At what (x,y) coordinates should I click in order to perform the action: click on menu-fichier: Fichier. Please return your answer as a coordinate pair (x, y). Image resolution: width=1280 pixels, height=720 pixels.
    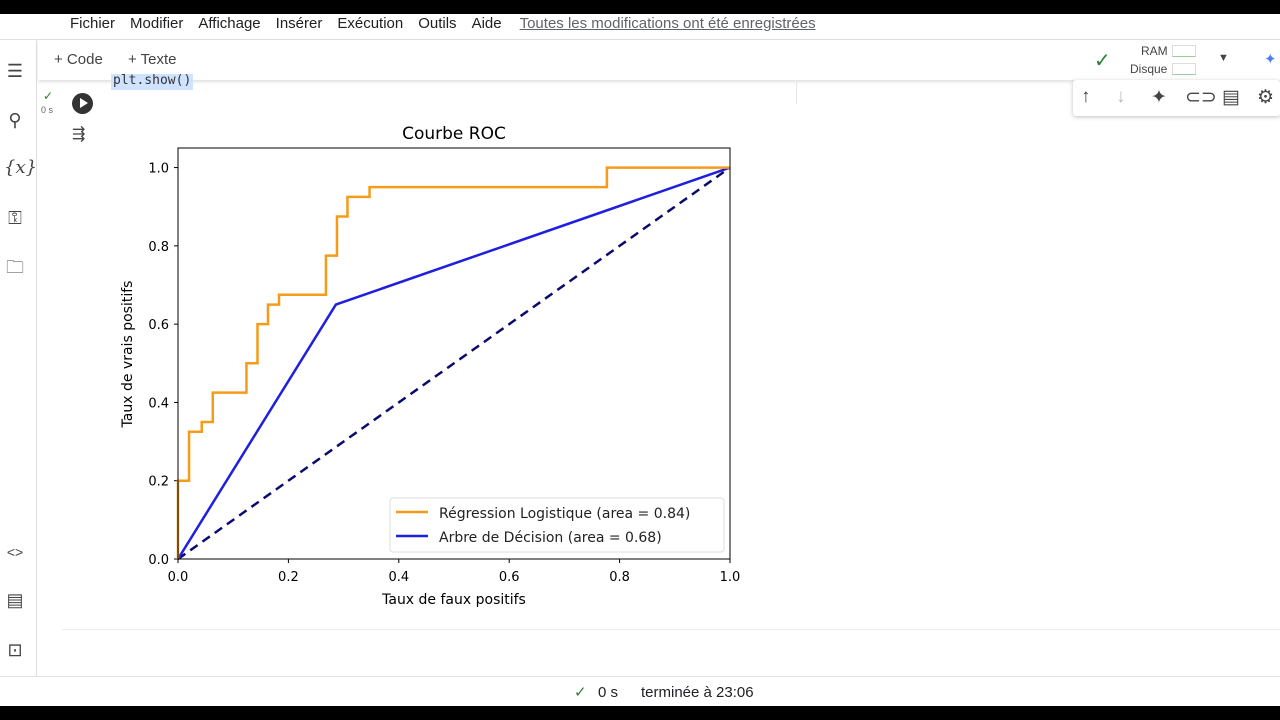
    Looking at the image, I should click on (93, 23).